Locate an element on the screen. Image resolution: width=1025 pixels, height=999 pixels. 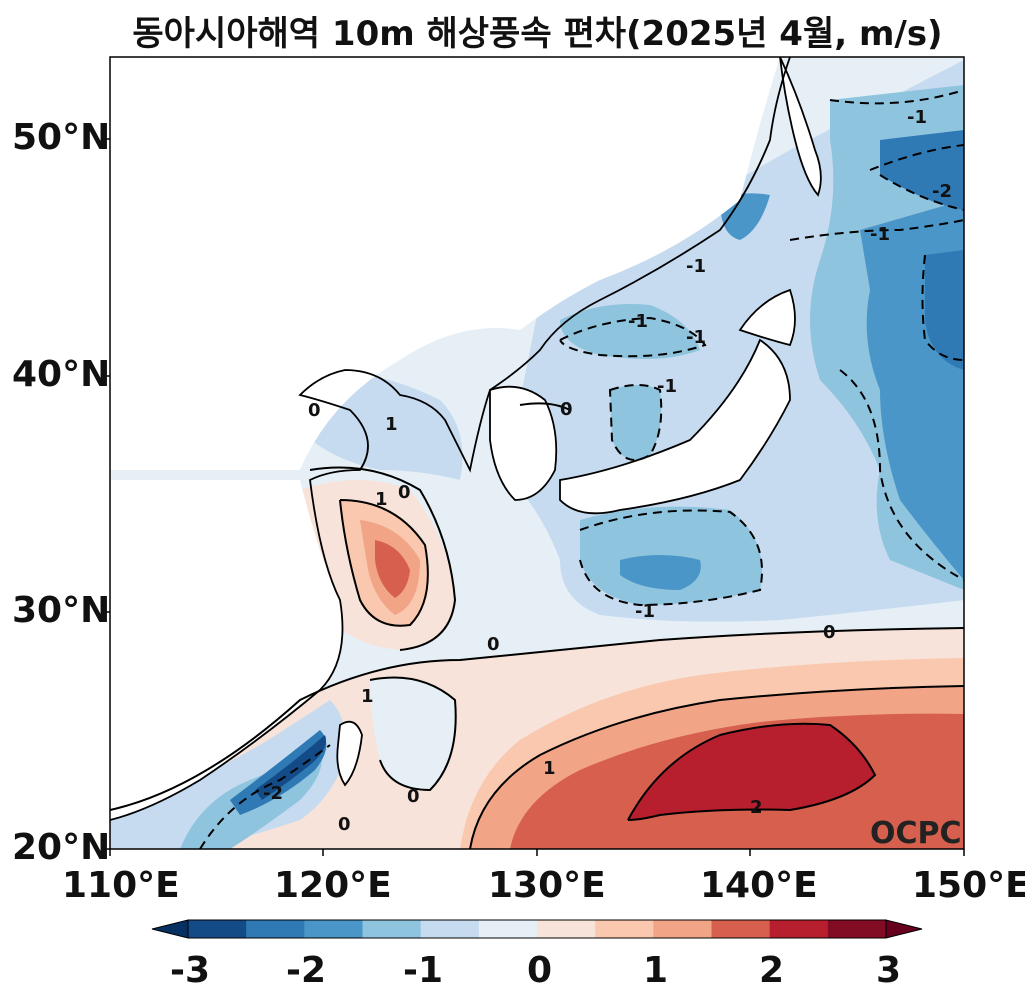
lat-tick-label: 30°N is located at coordinates (61, 610).